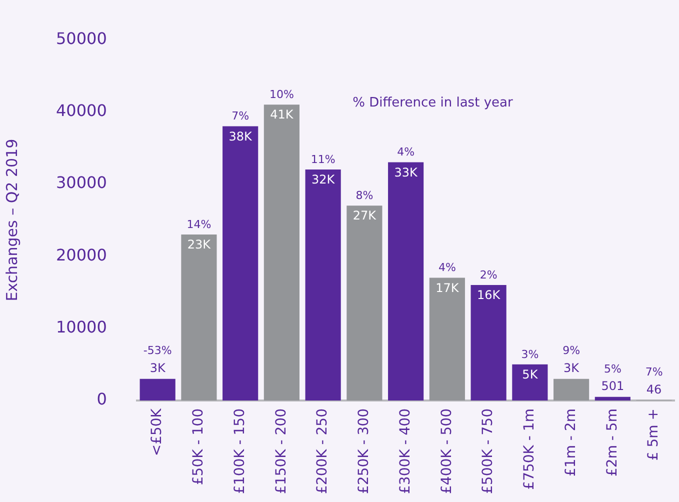 The width and height of the screenshot is (679, 502). I want to click on x-tick-label: £100K - 150, so click(240, 451).